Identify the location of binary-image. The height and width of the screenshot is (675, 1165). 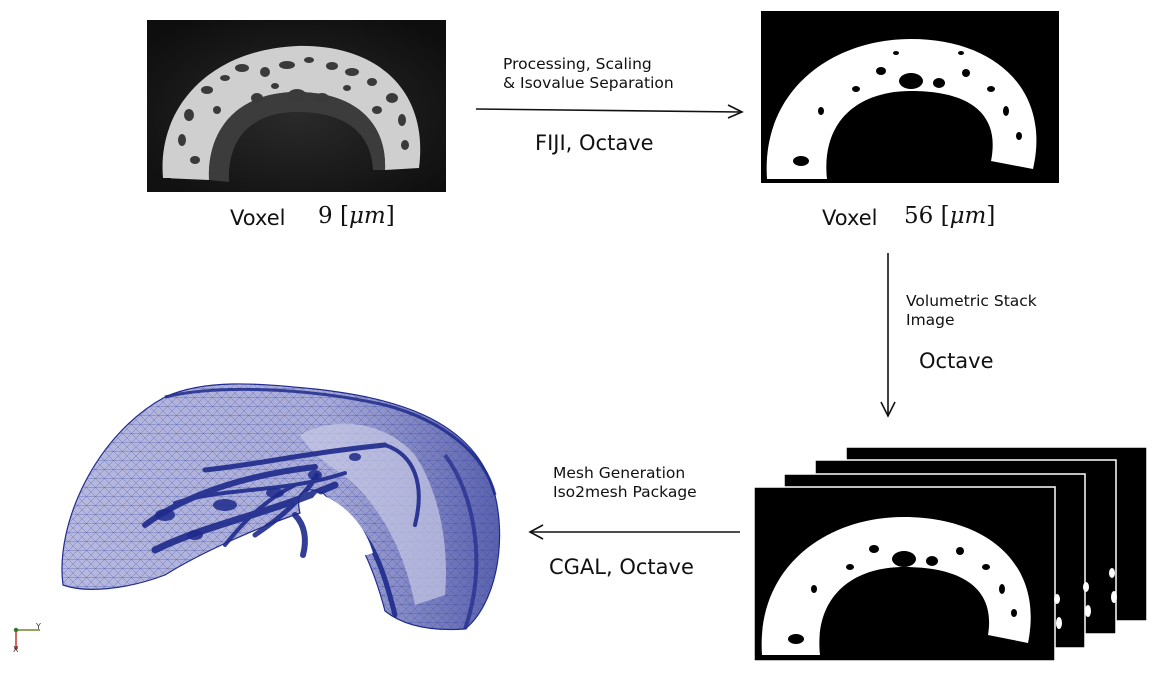
(910, 97).